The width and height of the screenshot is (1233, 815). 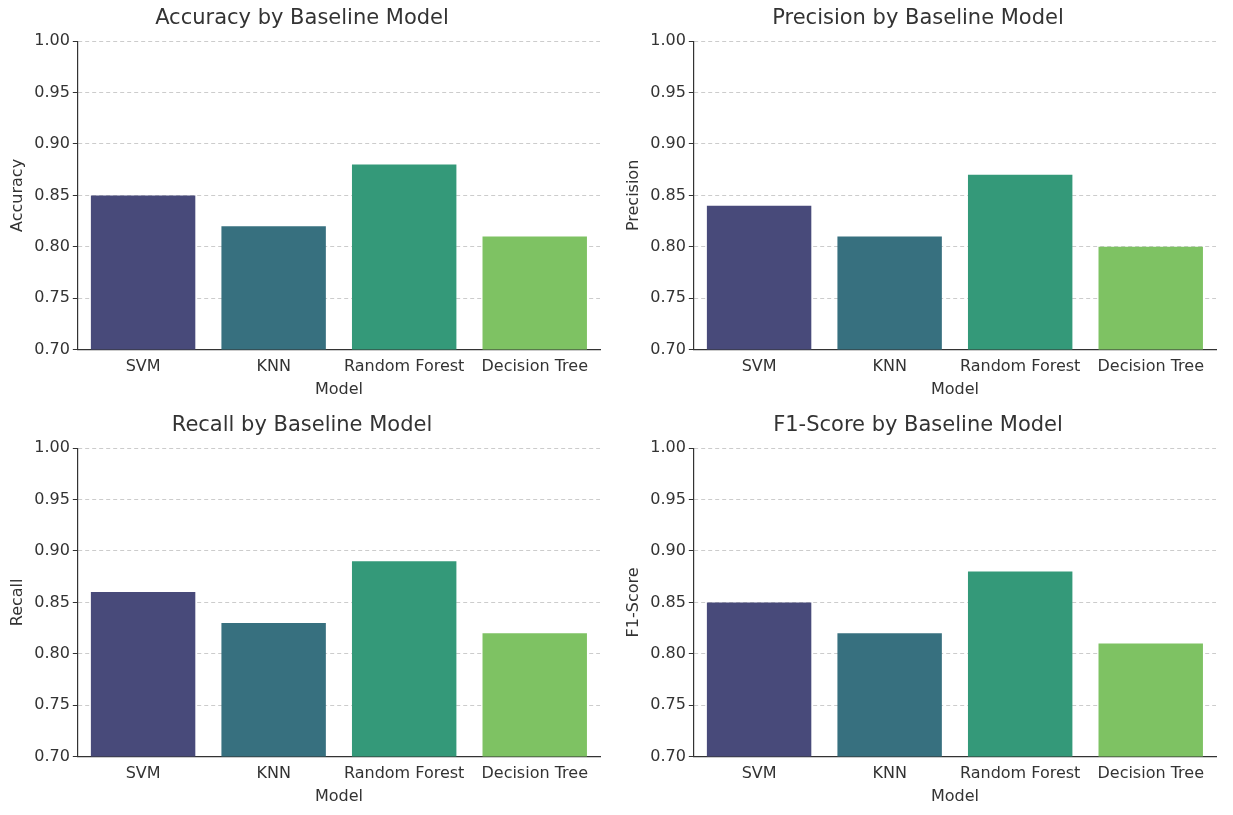 I want to click on y-axis-title: F1-Score, so click(x=632, y=602).